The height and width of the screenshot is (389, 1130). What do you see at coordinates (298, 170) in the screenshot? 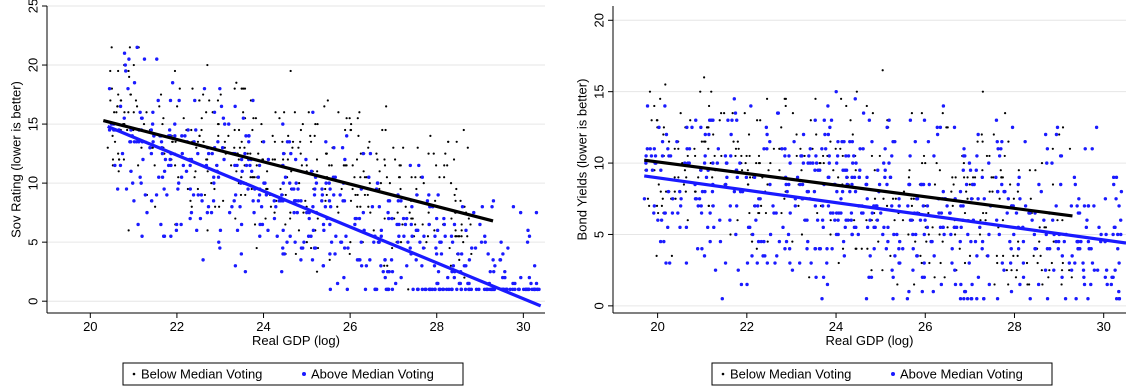
I see `fit-line-below` at bounding box center [298, 170].